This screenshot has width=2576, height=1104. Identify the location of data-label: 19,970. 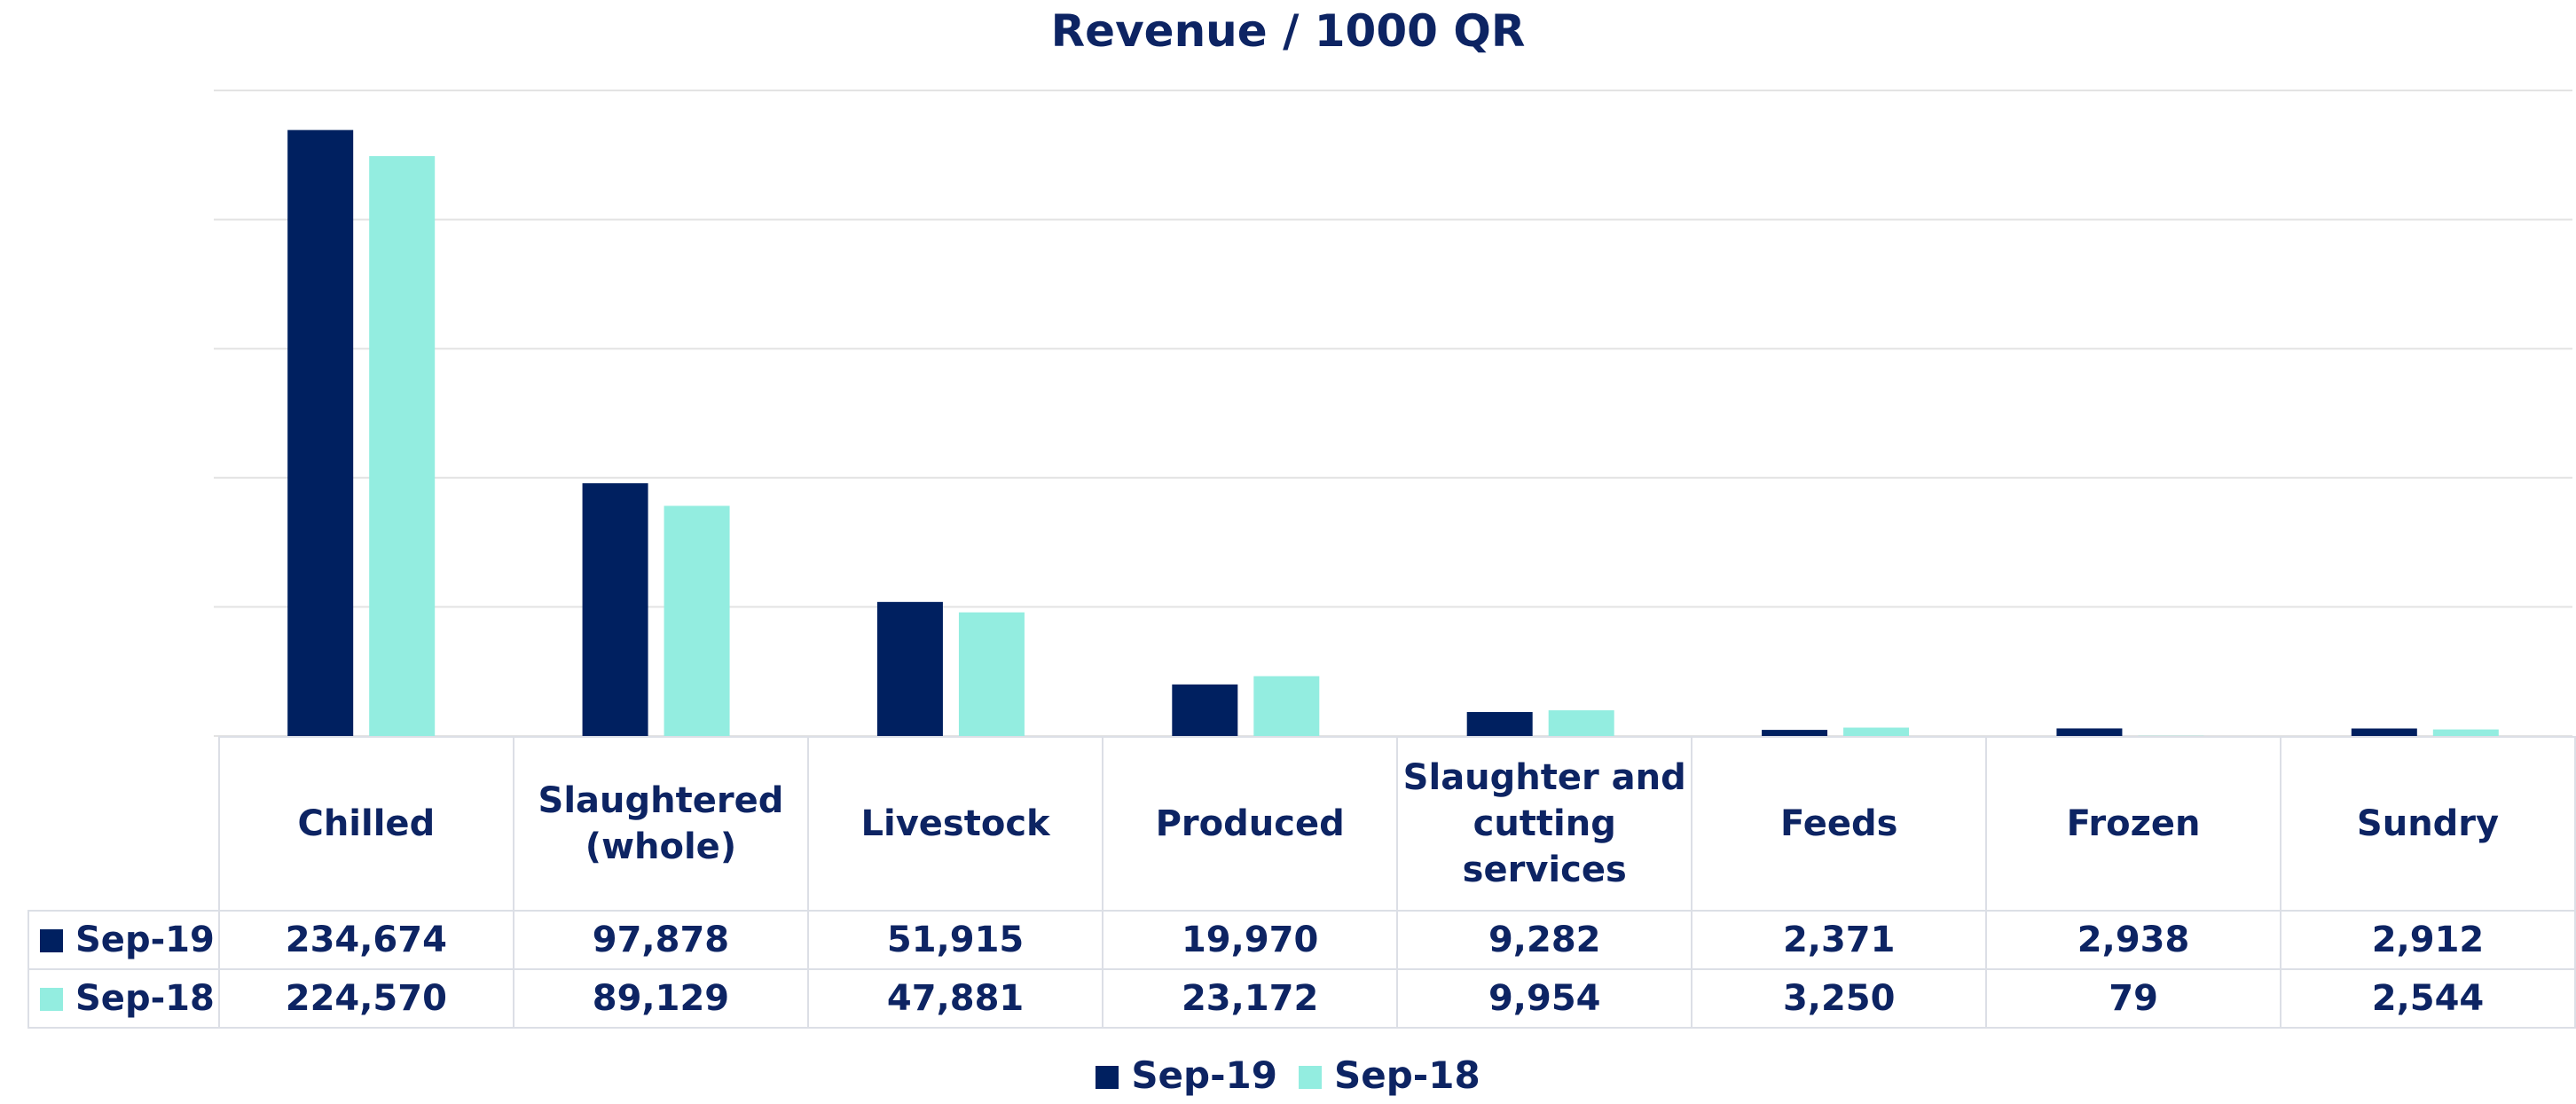
(1250, 940).